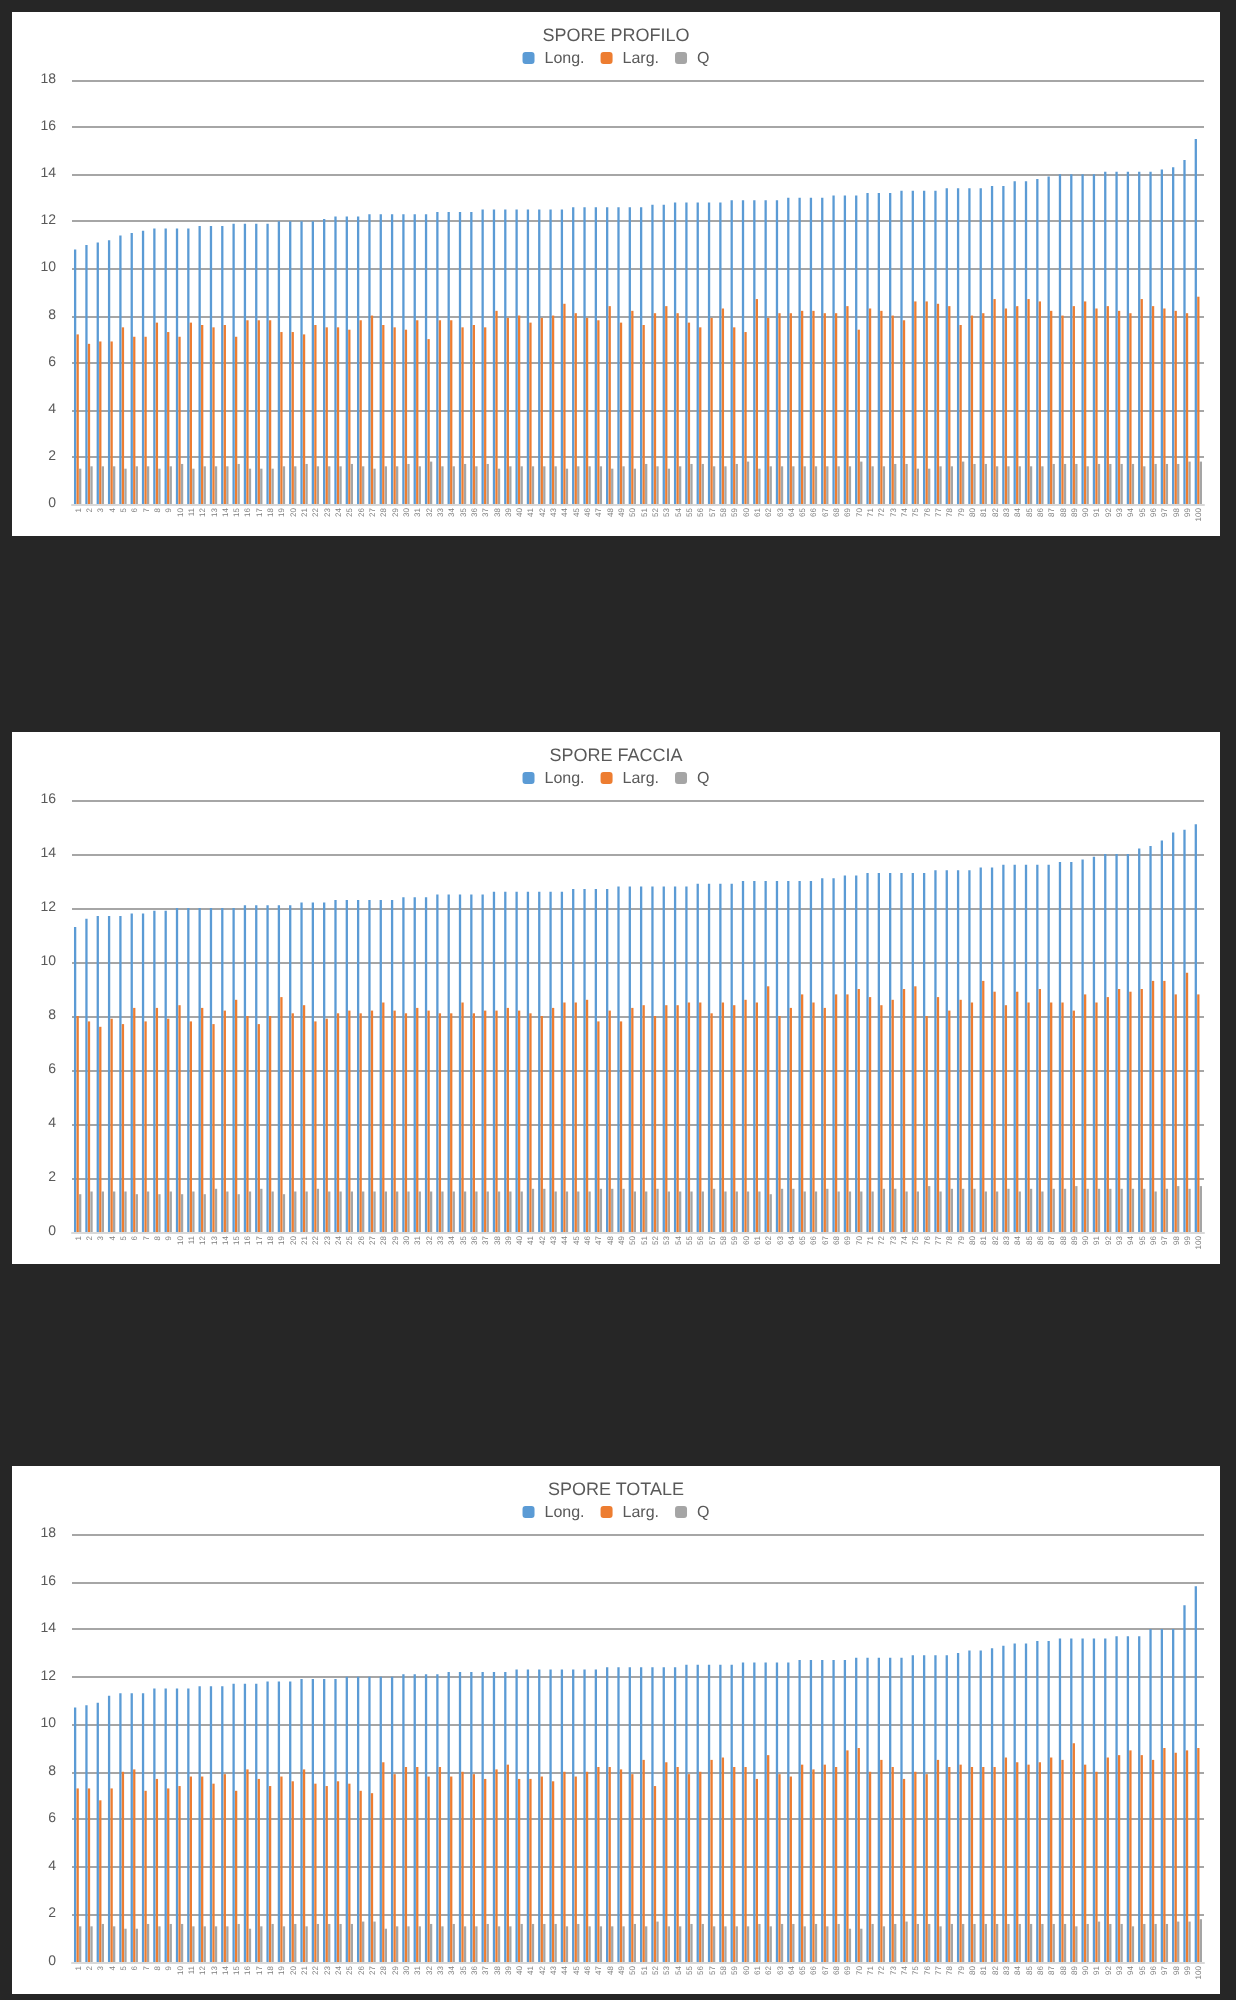  What do you see at coordinates (616, 35) in the screenshot?
I see `chart-title: SPORE PROFILO` at bounding box center [616, 35].